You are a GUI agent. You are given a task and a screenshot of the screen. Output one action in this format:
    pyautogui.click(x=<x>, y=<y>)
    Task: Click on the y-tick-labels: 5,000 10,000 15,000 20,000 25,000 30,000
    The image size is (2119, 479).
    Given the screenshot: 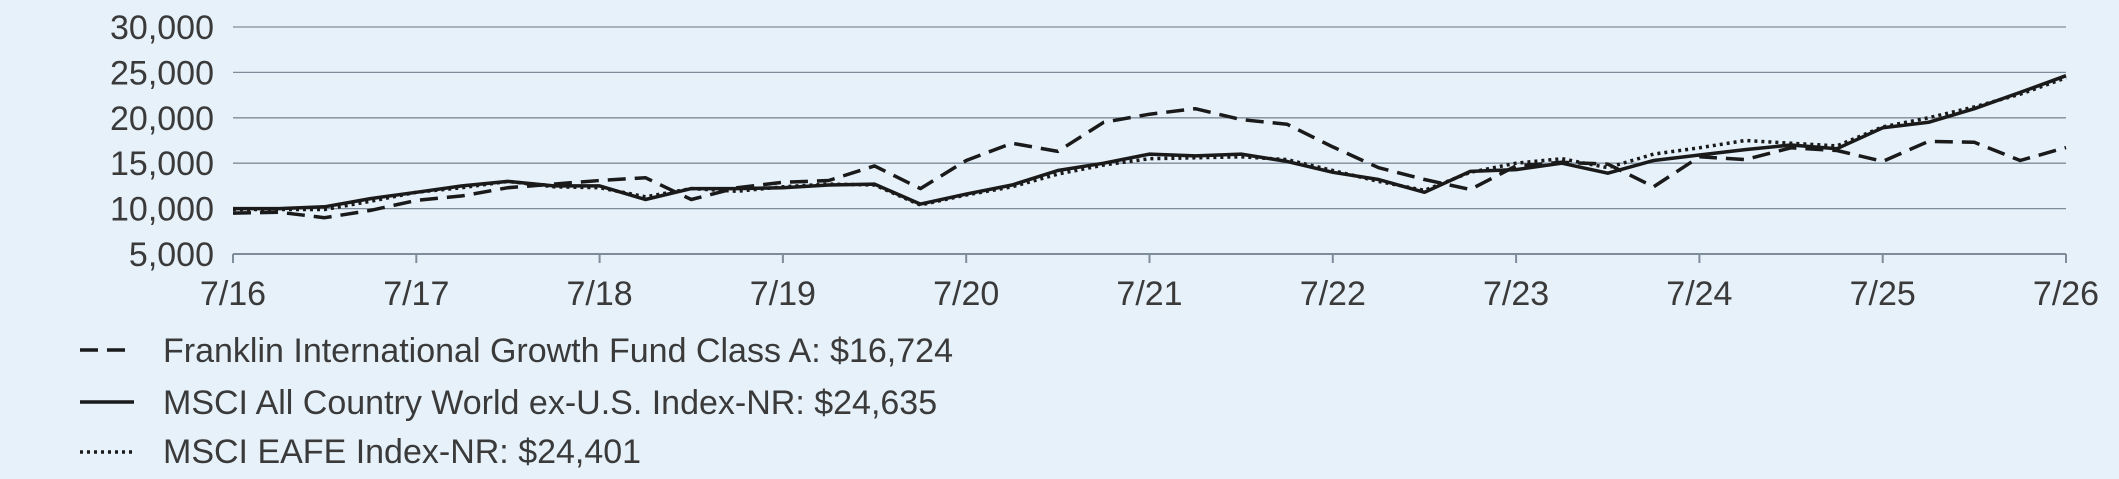 What is the action you would take?
    pyautogui.click(x=162, y=141)
    